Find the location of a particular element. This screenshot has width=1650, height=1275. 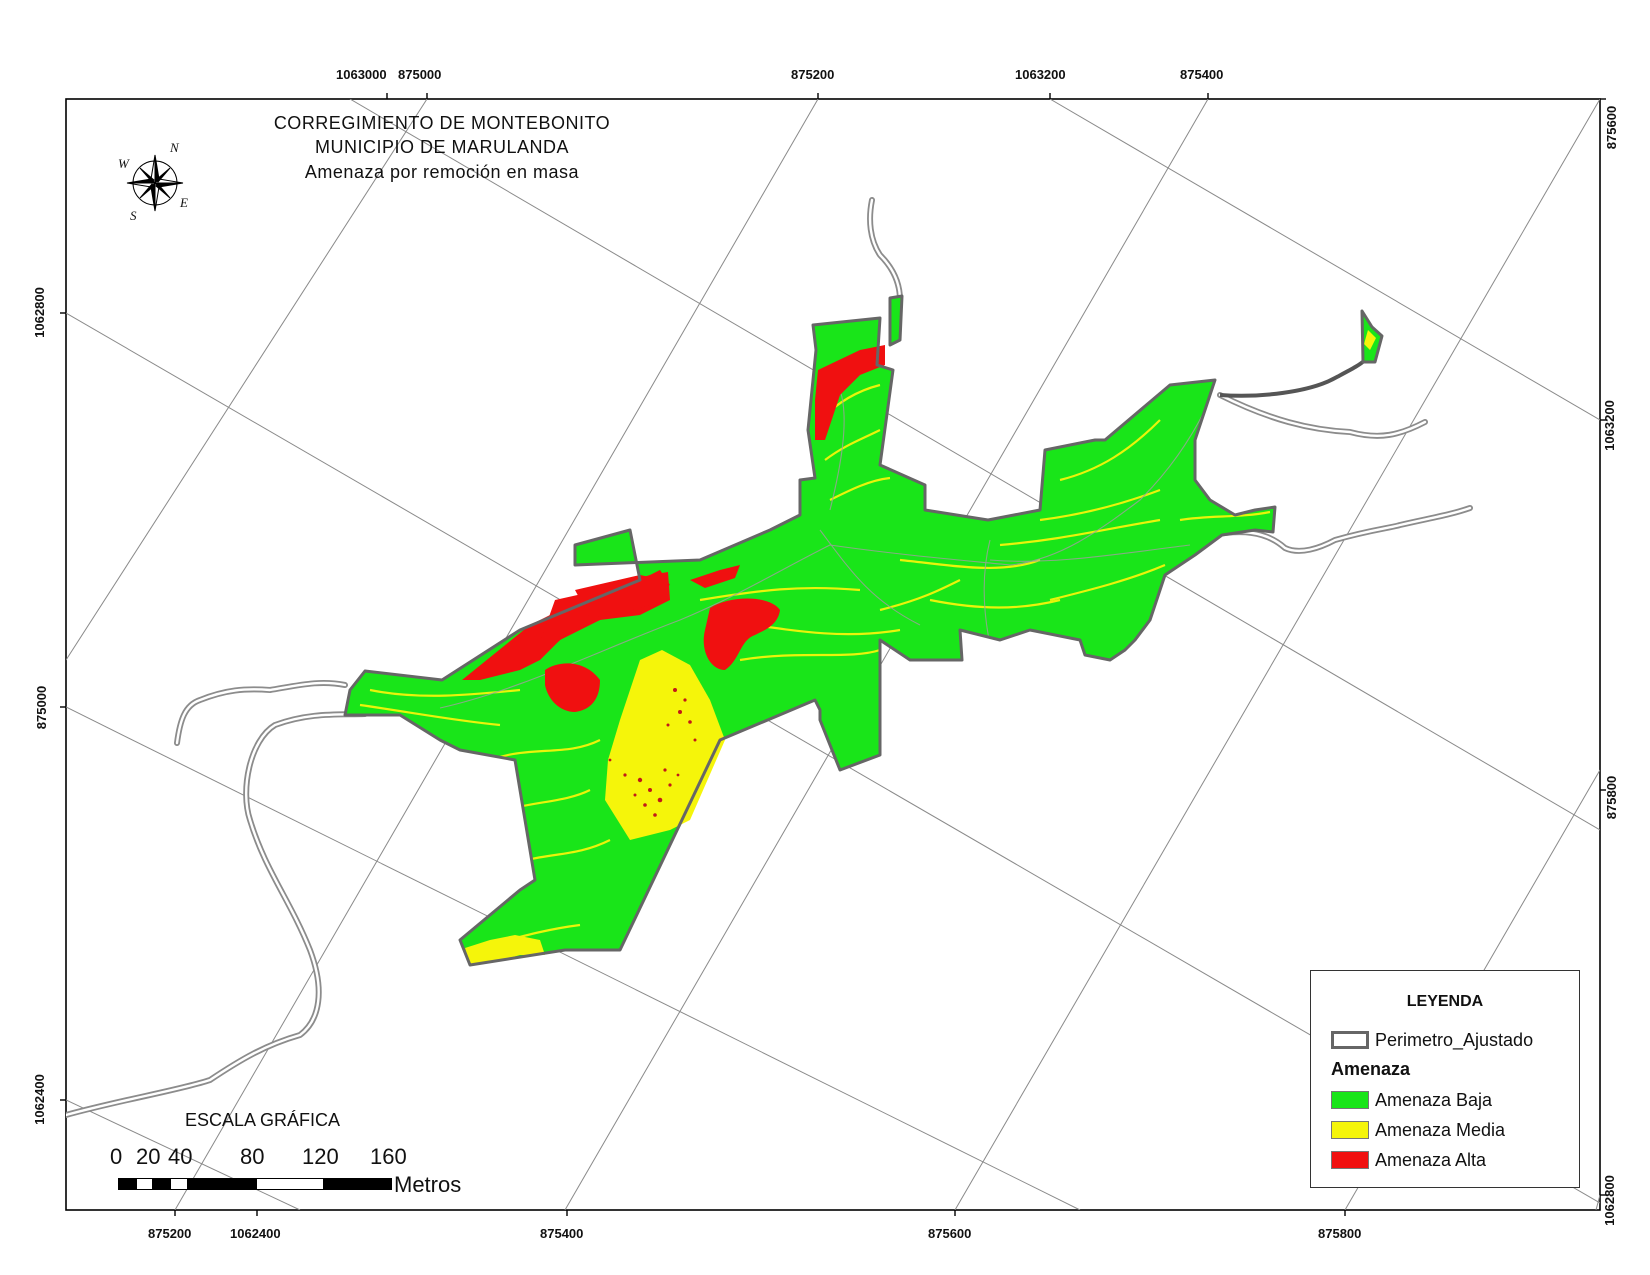

tick-top: 875200 is located at coordinates (813, 74).